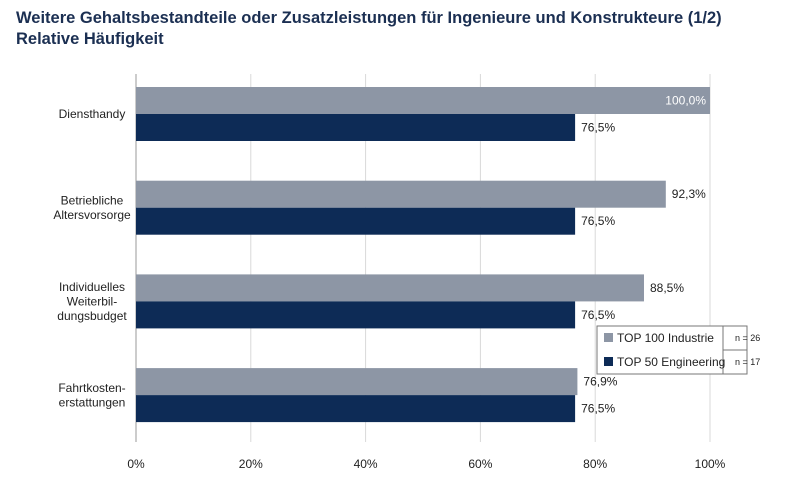  Describe the element at coordinates (92, 114) in the screenshot. I see `category-label: Diensthandy` at that location.